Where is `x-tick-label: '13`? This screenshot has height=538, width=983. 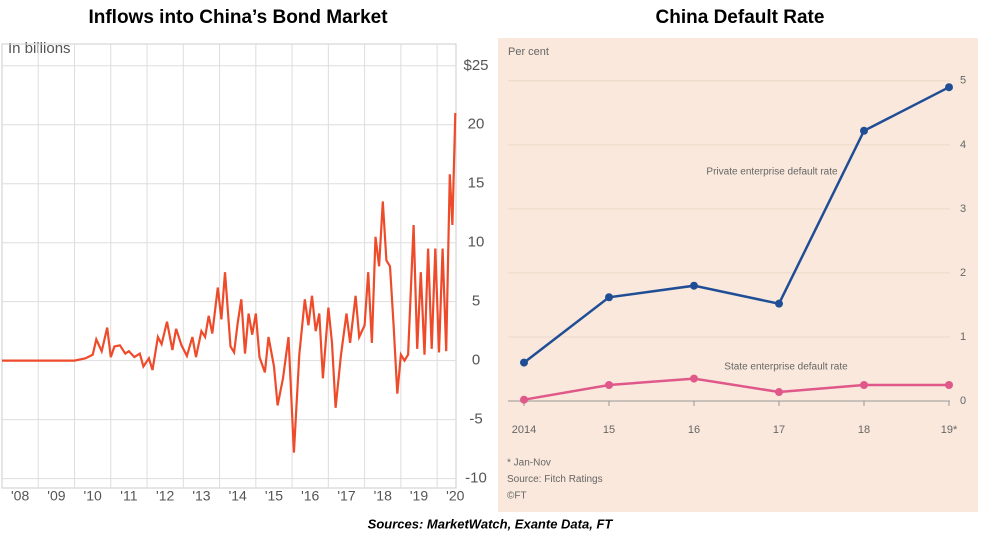 x-tick-label: '13 is located at coordinates (201, 496).